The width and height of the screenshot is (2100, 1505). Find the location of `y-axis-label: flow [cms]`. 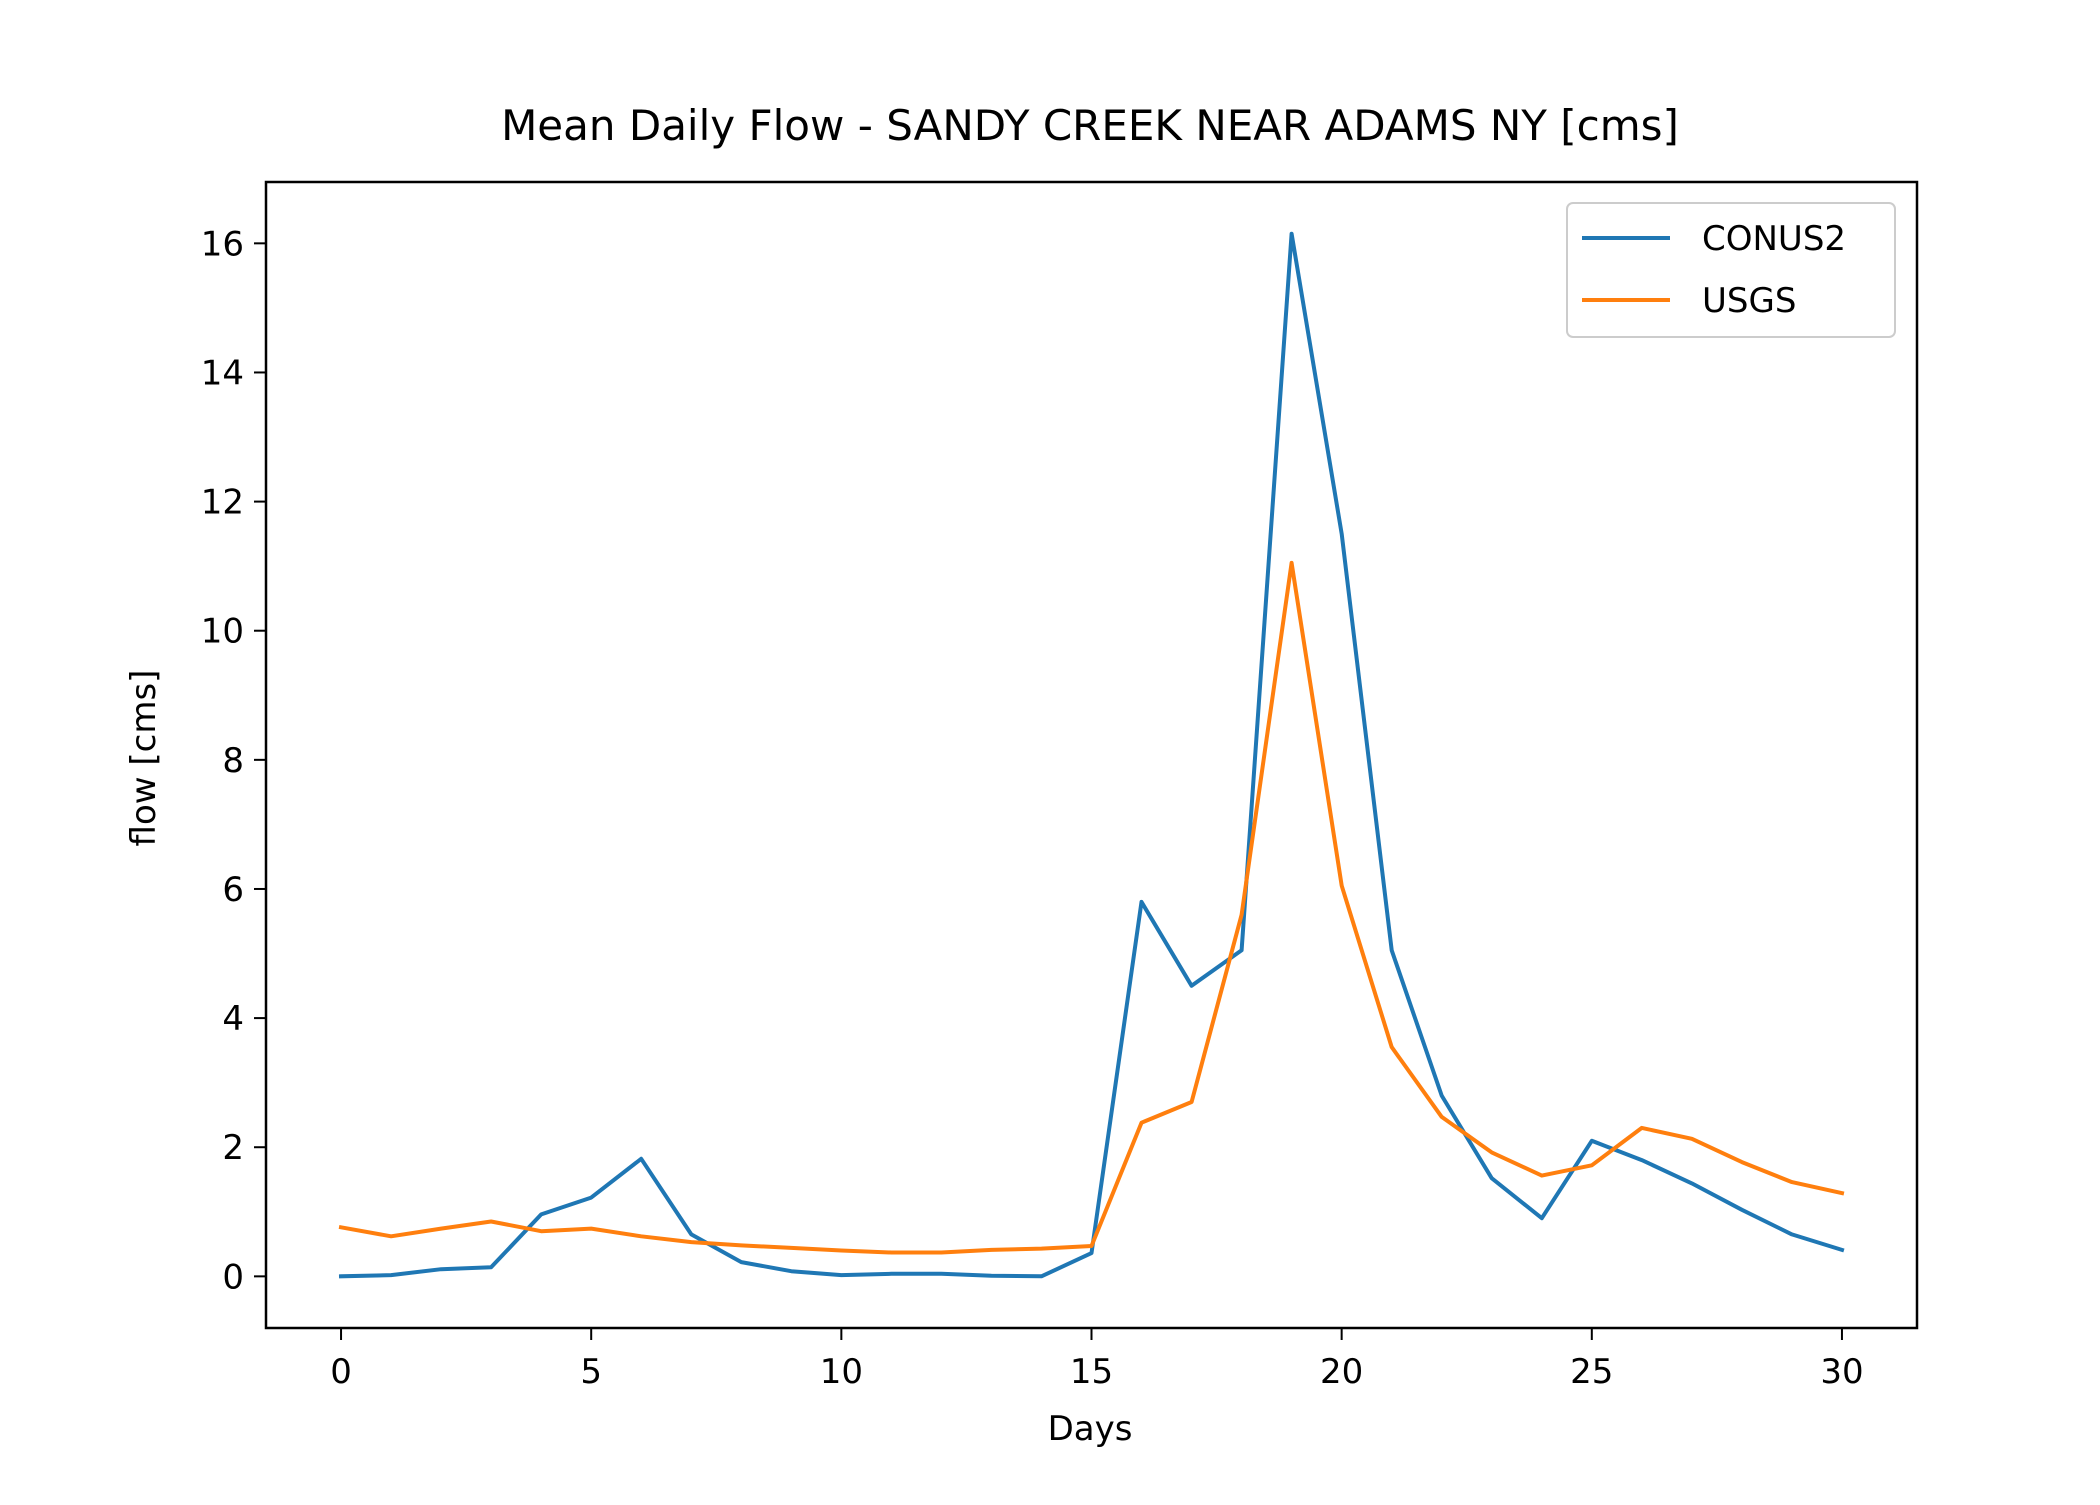

y-axis-label: flow [cms] is located at coordinates (144, 758).